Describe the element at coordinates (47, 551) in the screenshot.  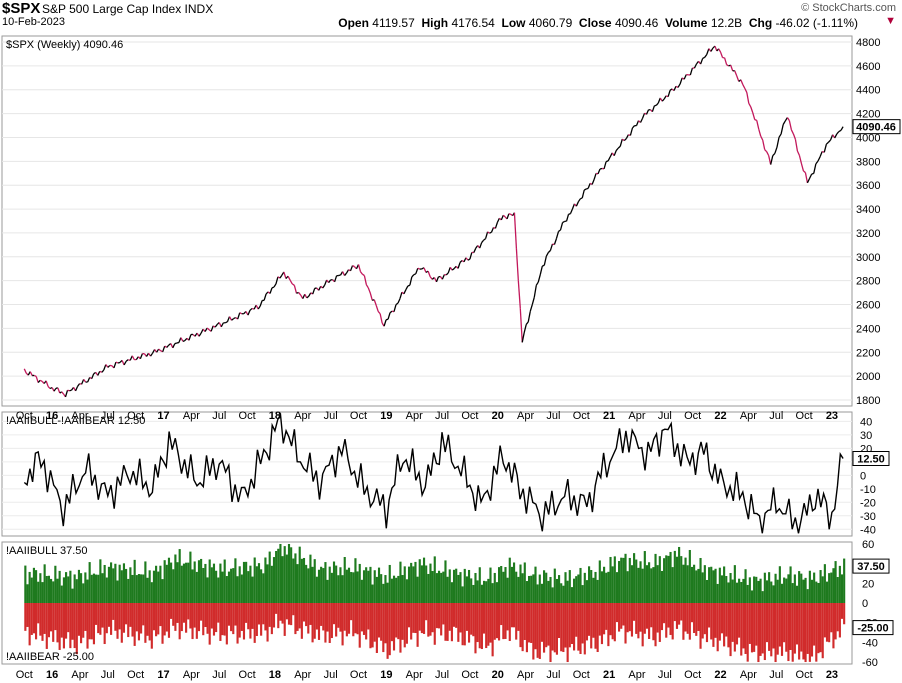
I see `panel-title-bull: !AAIIBULL 37.50` at that location.